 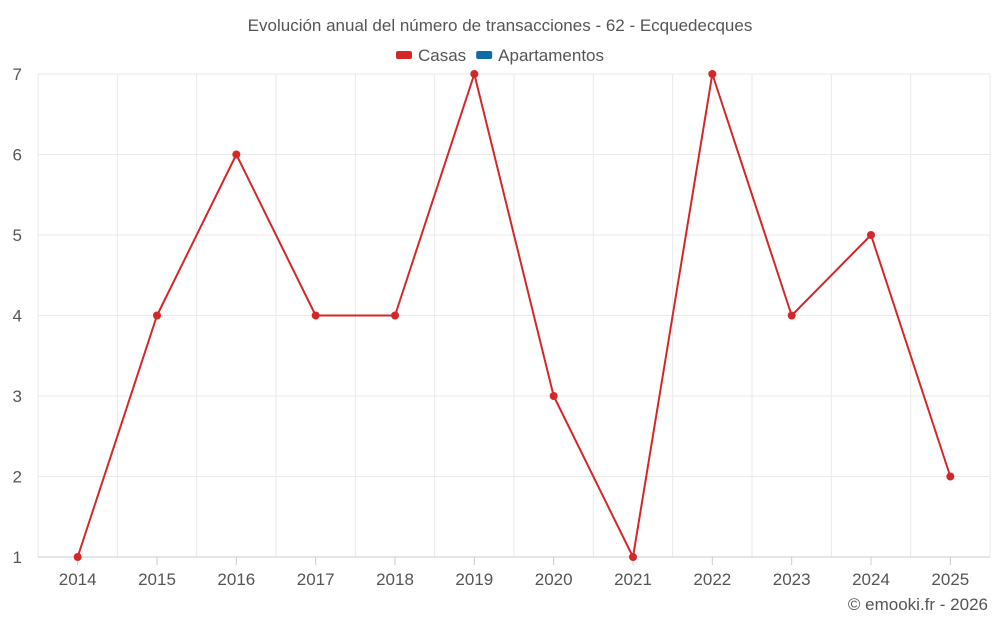 What do you see at coordinates (395, 579) in the screenshot?
I see `x-tick-label: 2018` at bounding box center [395, 579].